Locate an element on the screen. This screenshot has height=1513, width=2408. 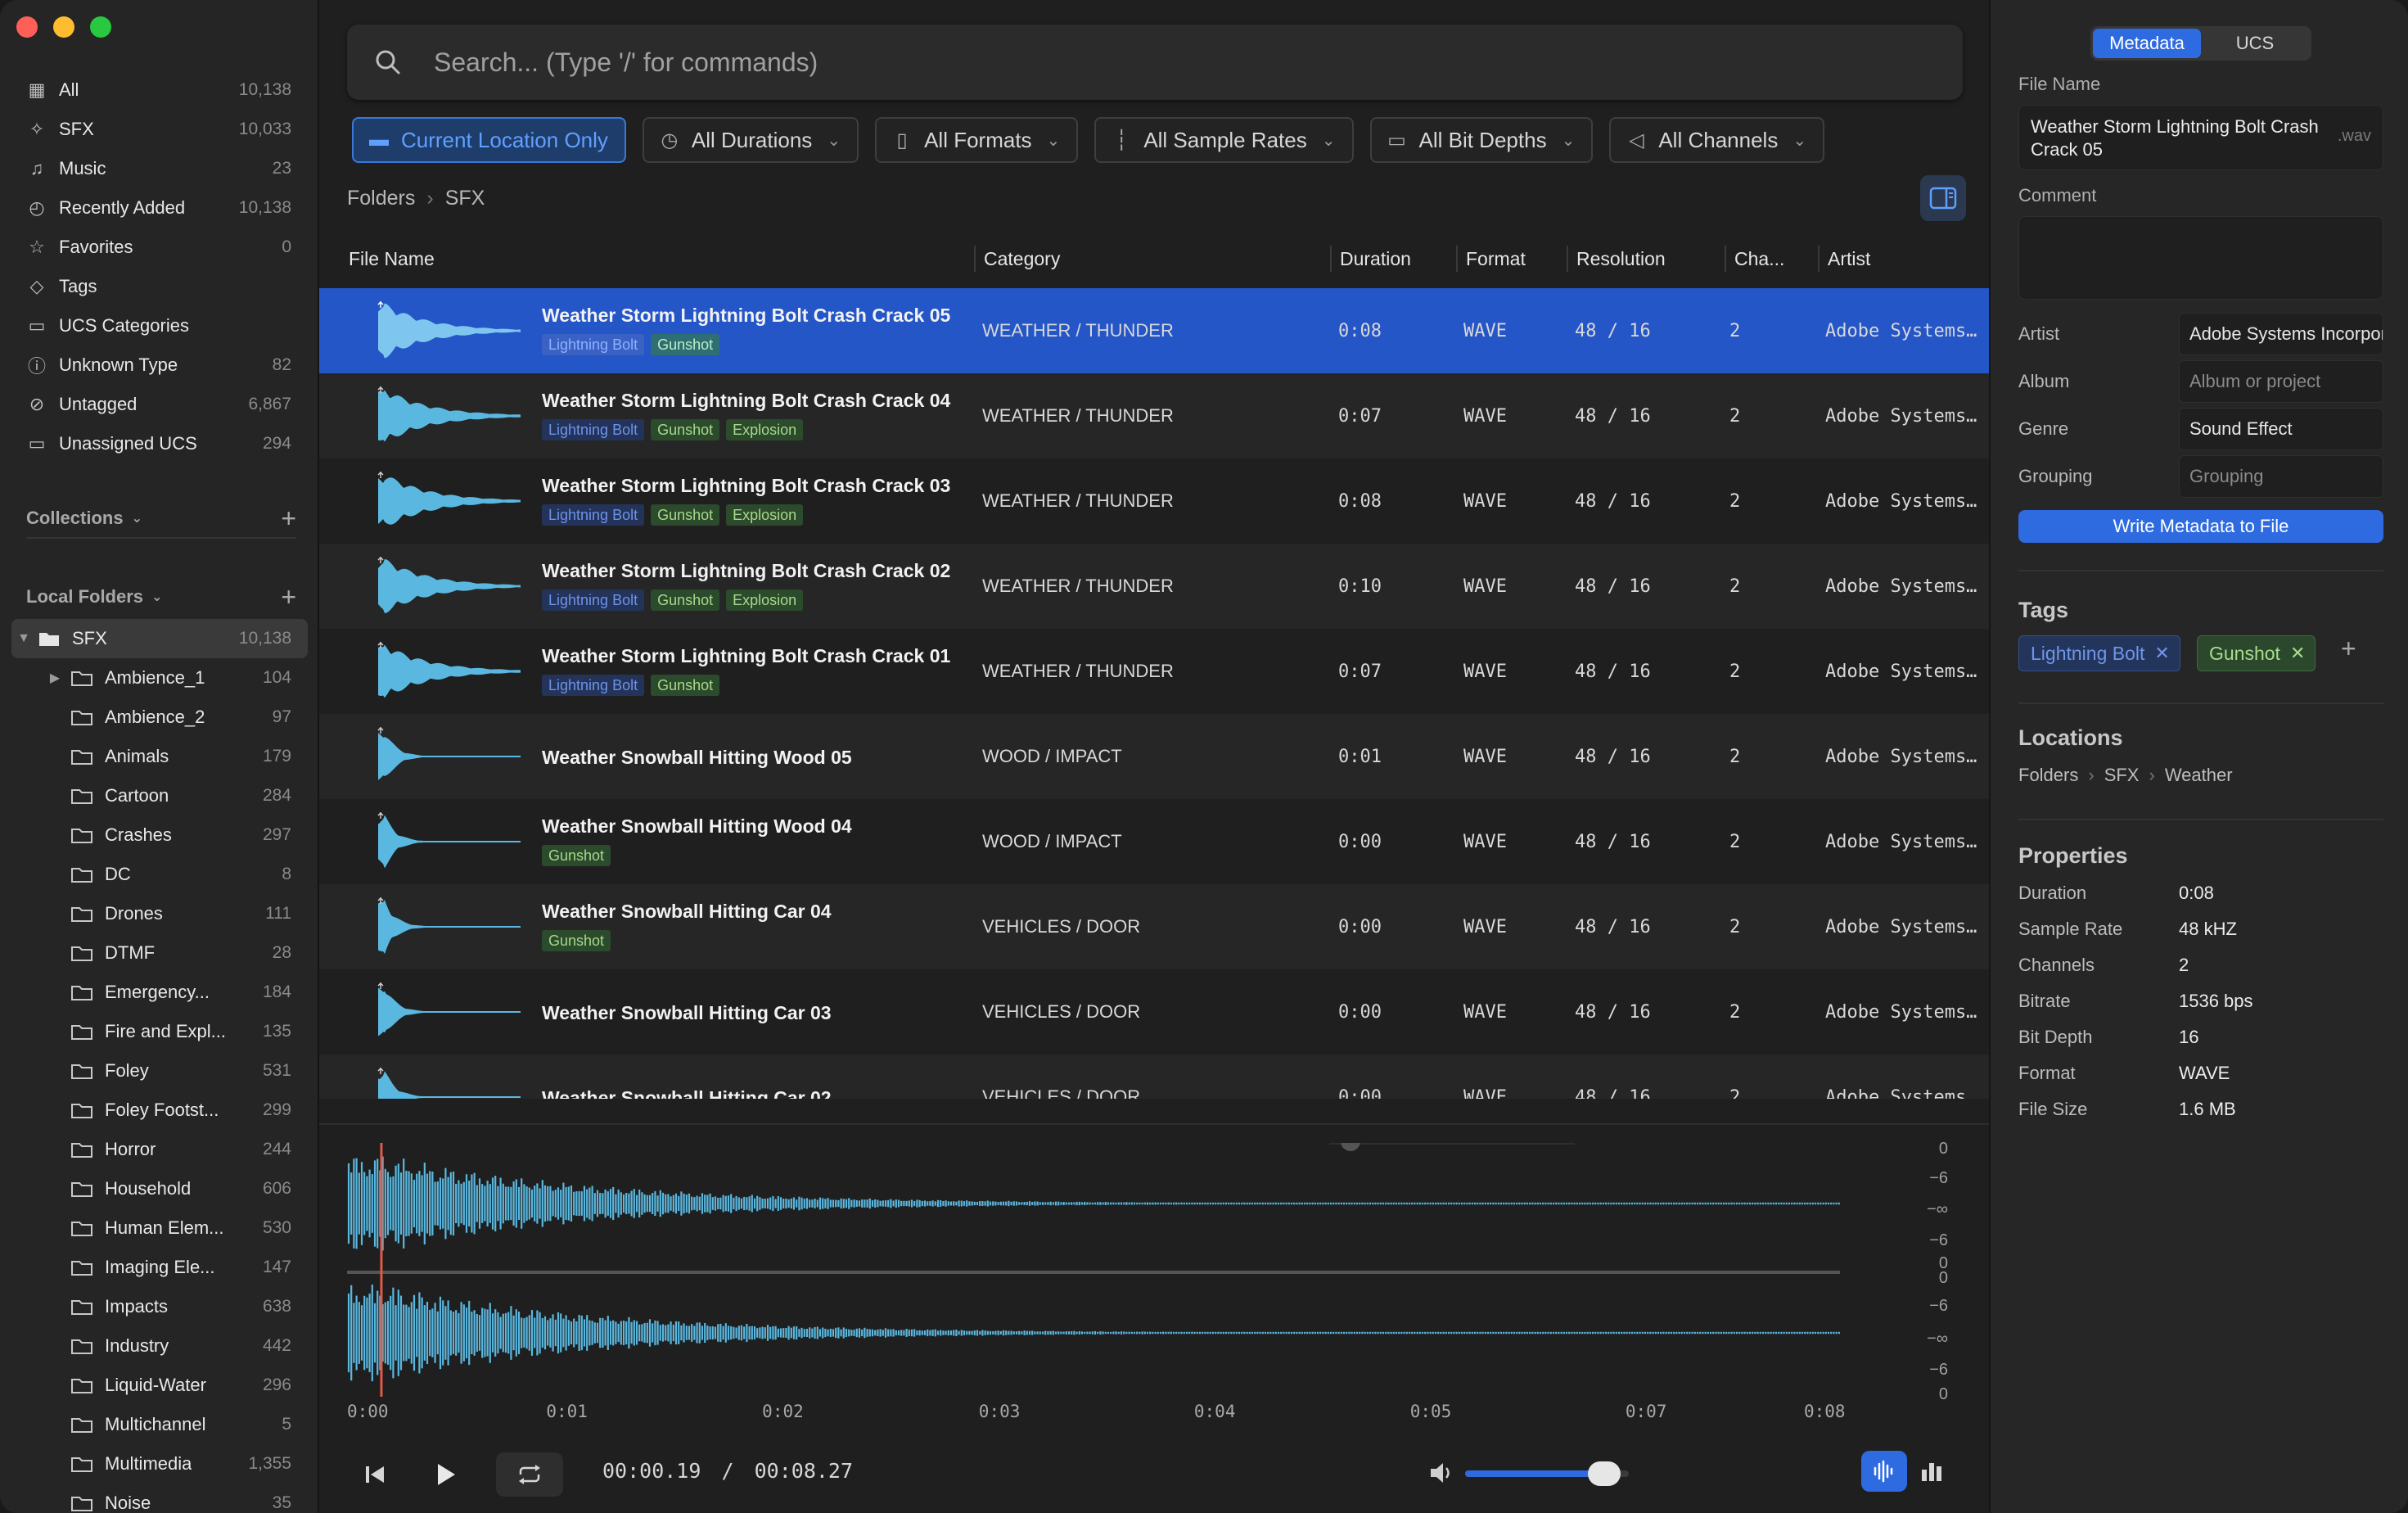
skip-back-button is located at coordinates (375, 1474).